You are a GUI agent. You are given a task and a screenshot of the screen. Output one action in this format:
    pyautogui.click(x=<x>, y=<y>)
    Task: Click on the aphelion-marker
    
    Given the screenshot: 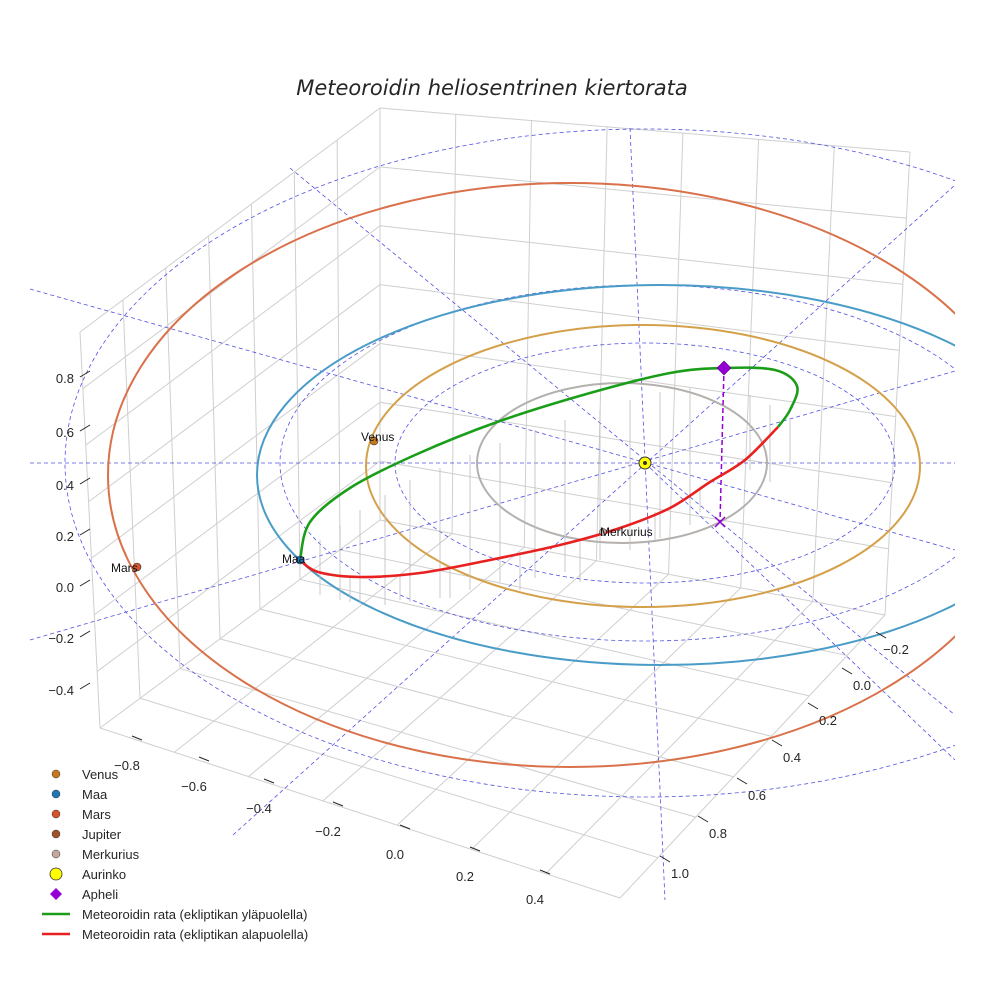 What is the action you would take?
    pyautogui.click(x=724, y=368)
    